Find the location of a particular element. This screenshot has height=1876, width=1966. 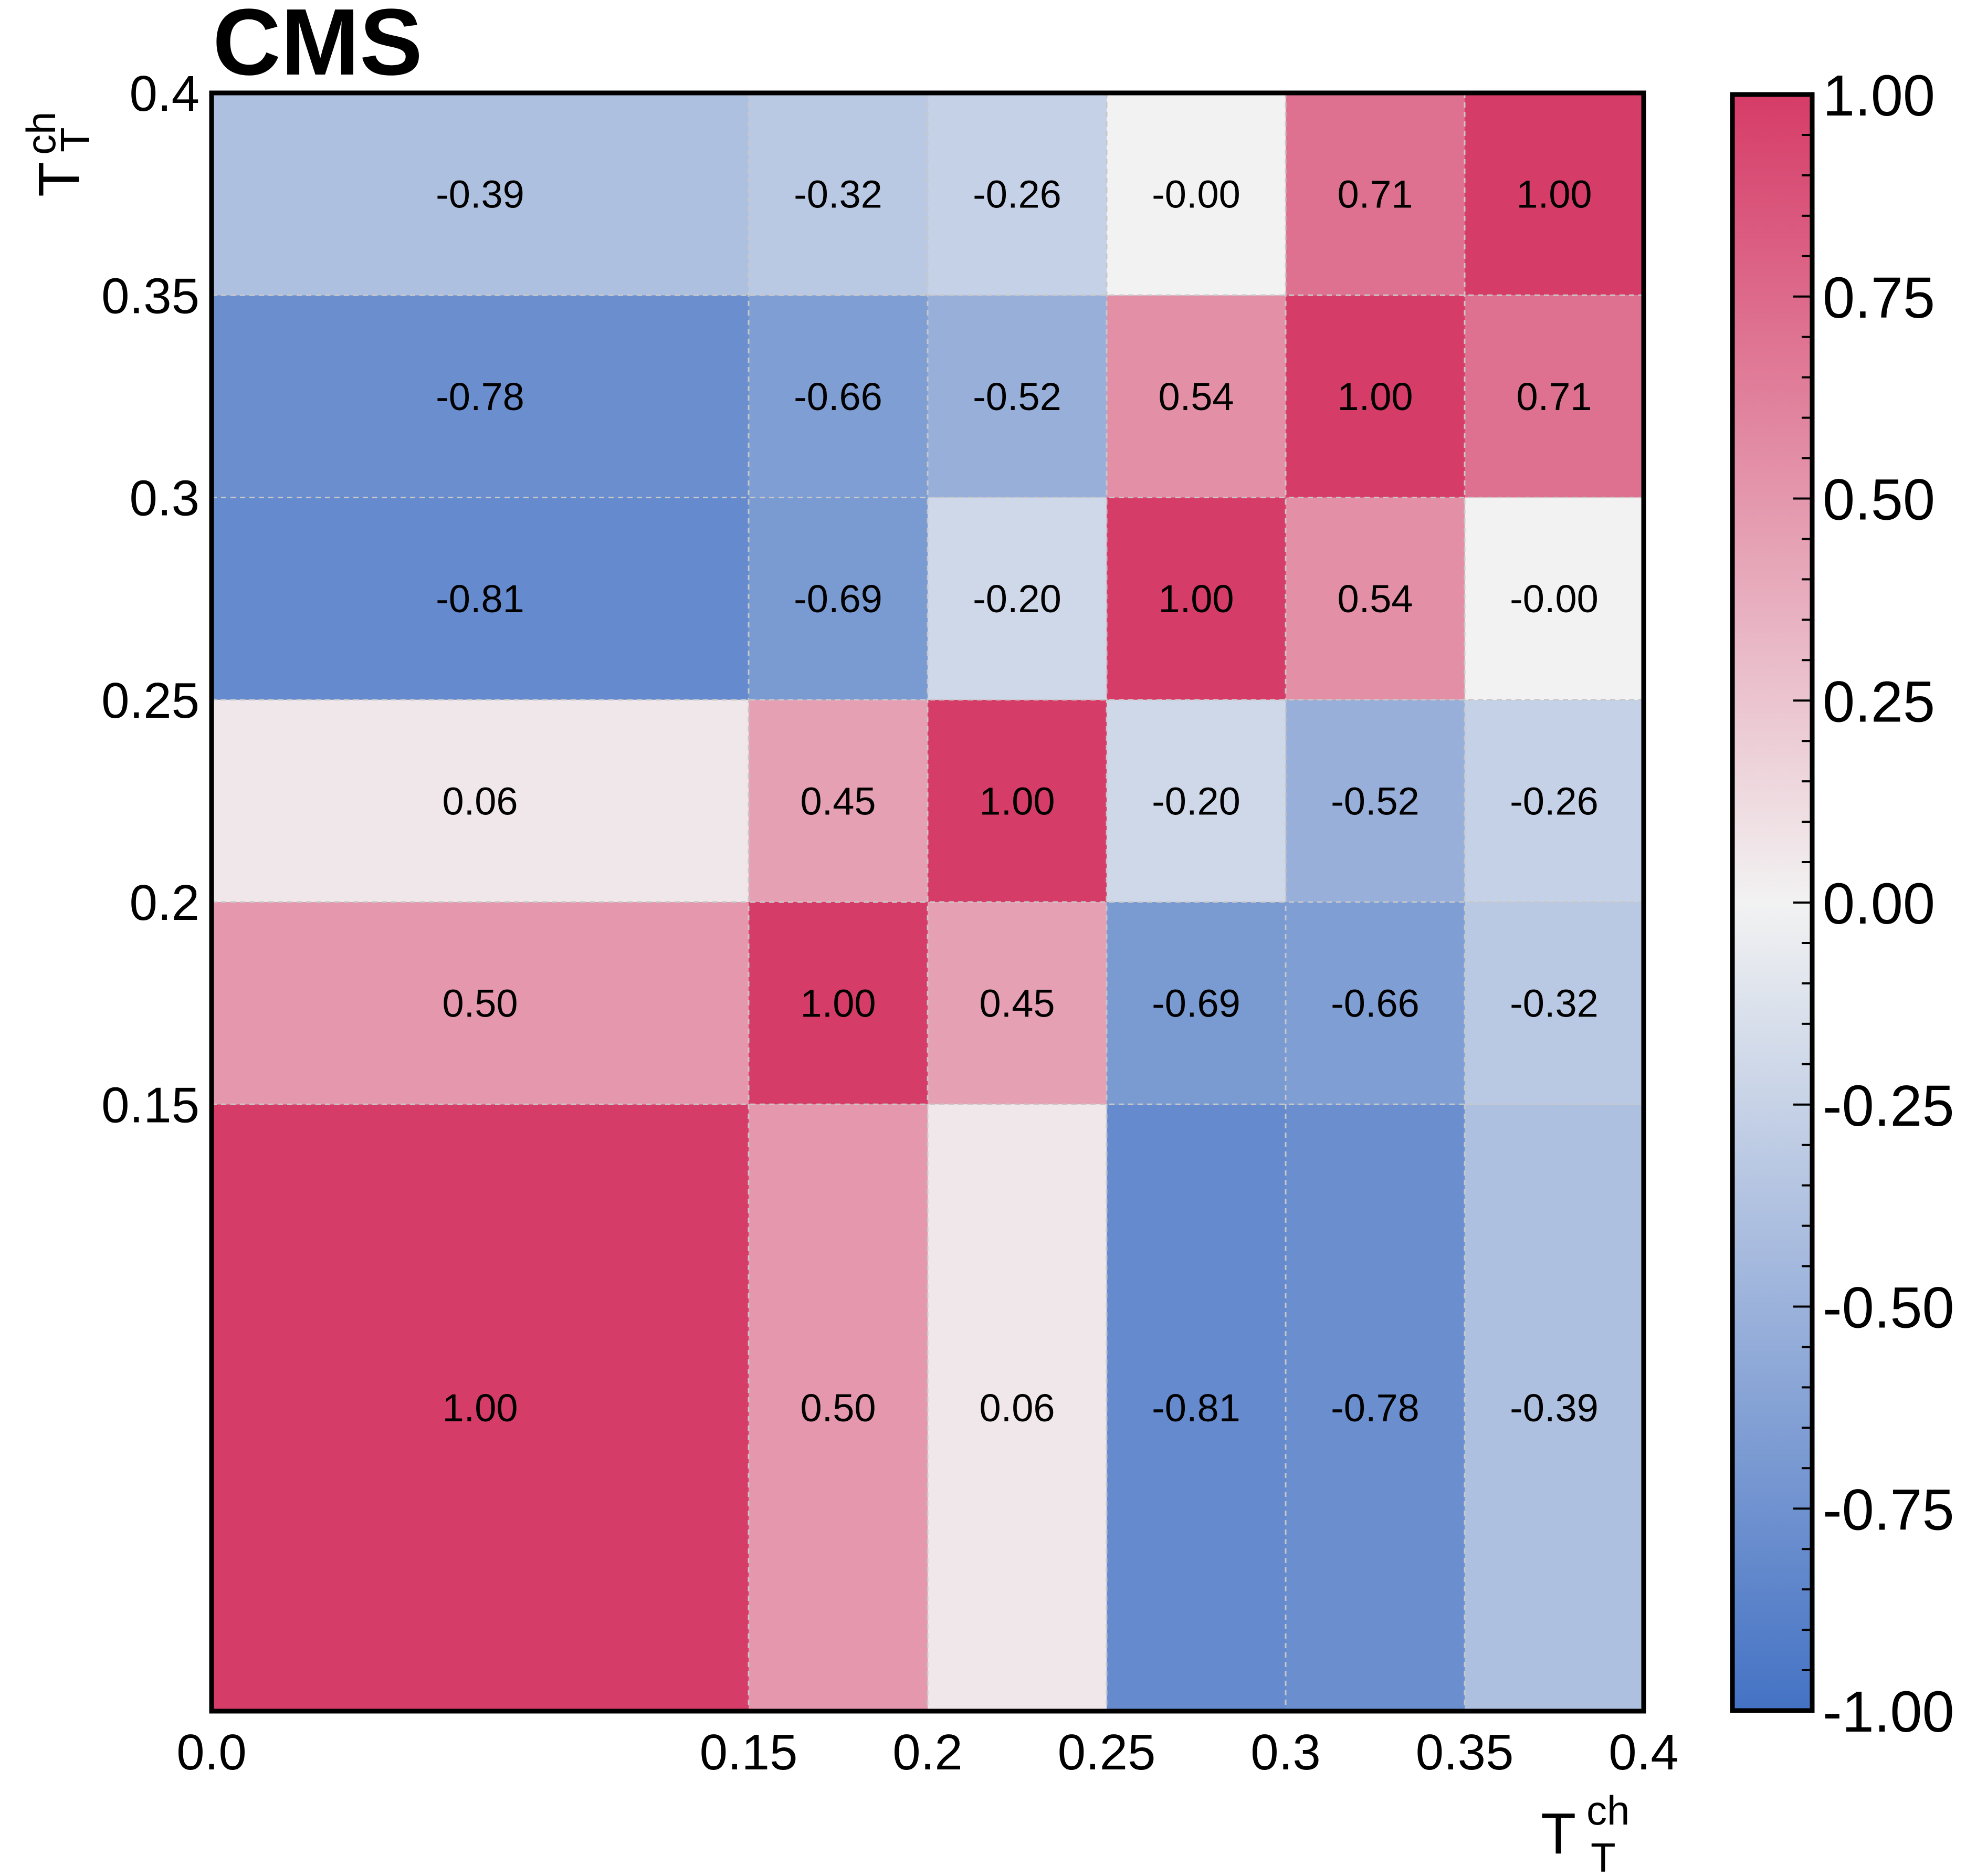

x-tick-label: 0.25 is located at coordinates (1107, 1752).